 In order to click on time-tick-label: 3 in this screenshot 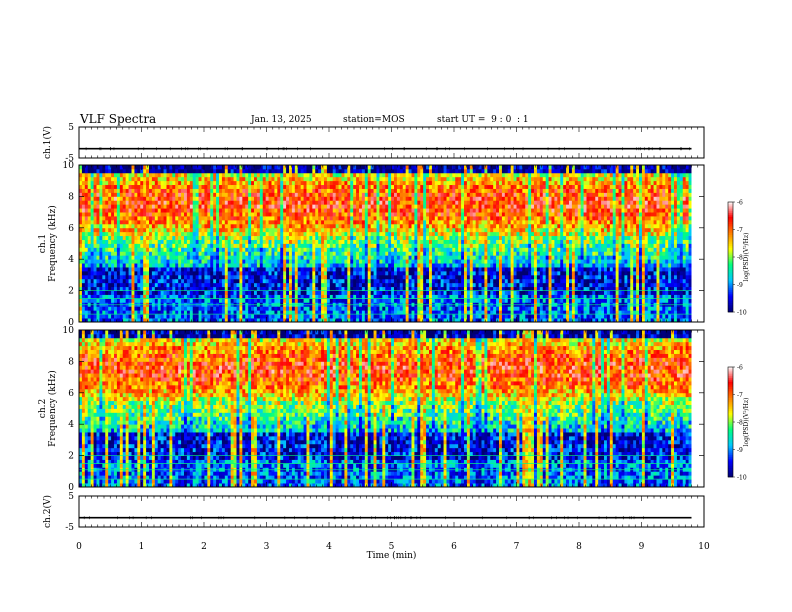, I will do `click(267, 547)`.